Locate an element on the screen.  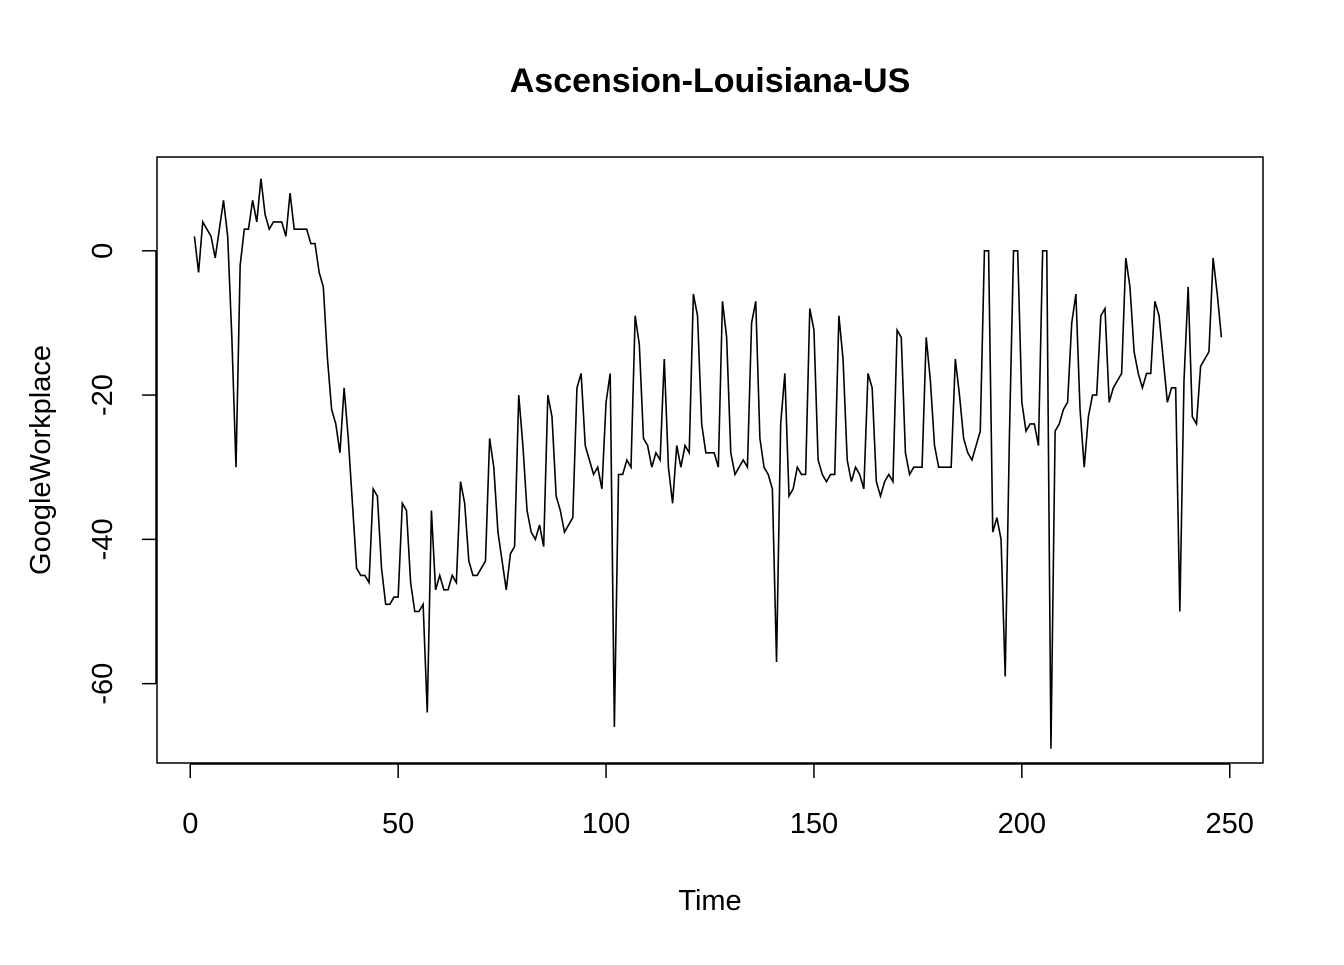
y-tick-label: -60 is located at coordinates (103, 684).